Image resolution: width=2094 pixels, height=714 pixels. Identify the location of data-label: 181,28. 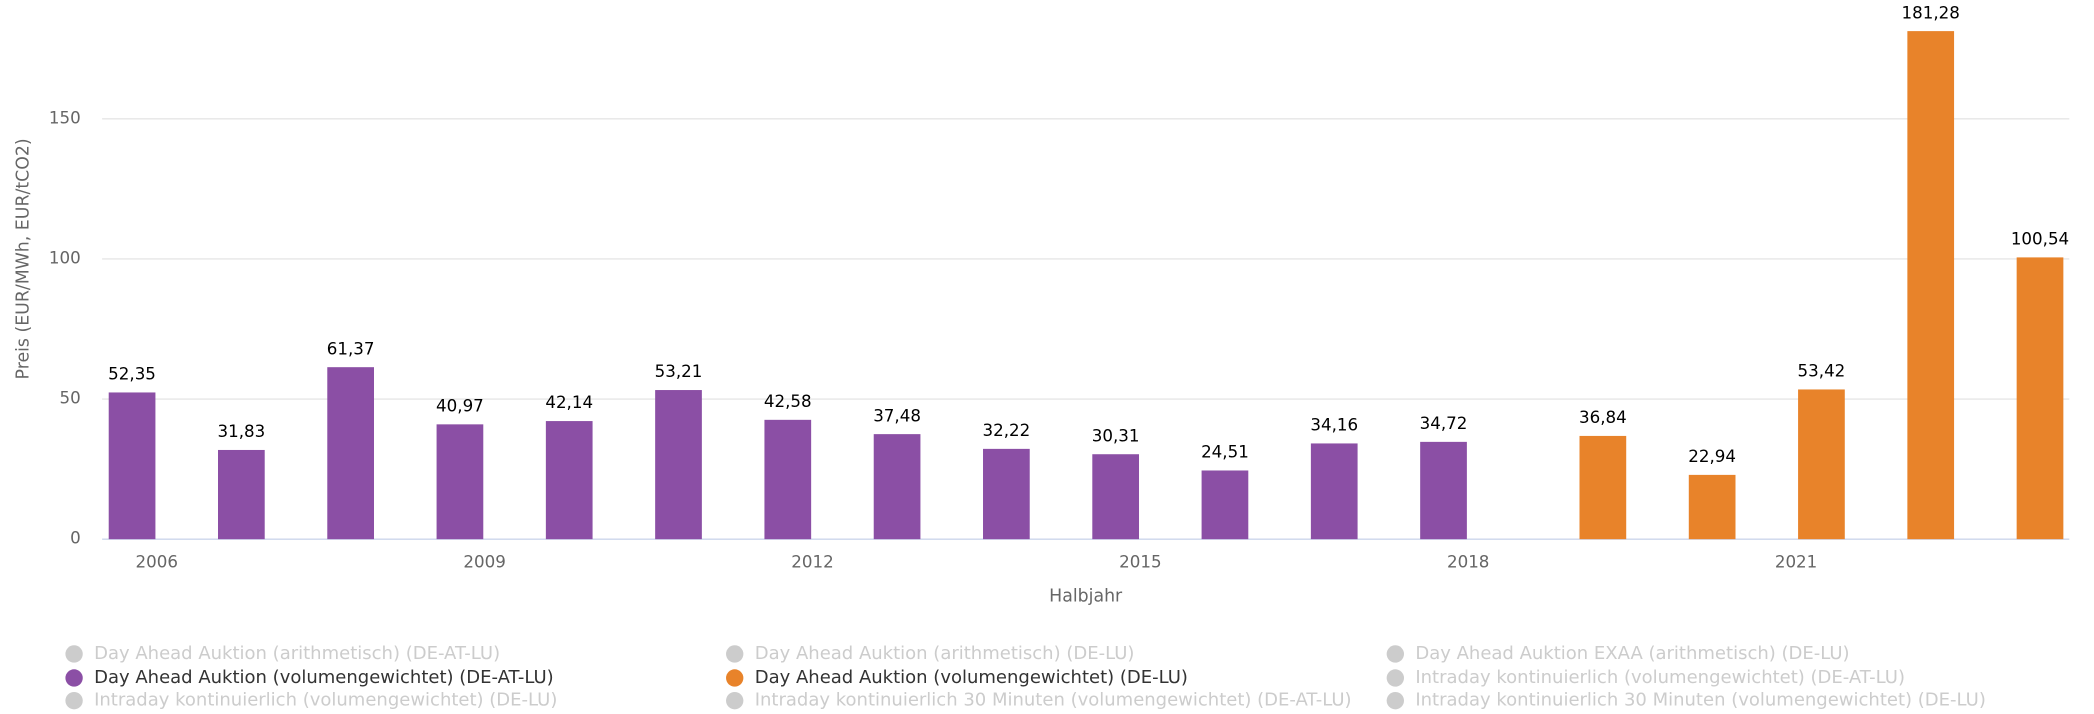
(1931, 12).